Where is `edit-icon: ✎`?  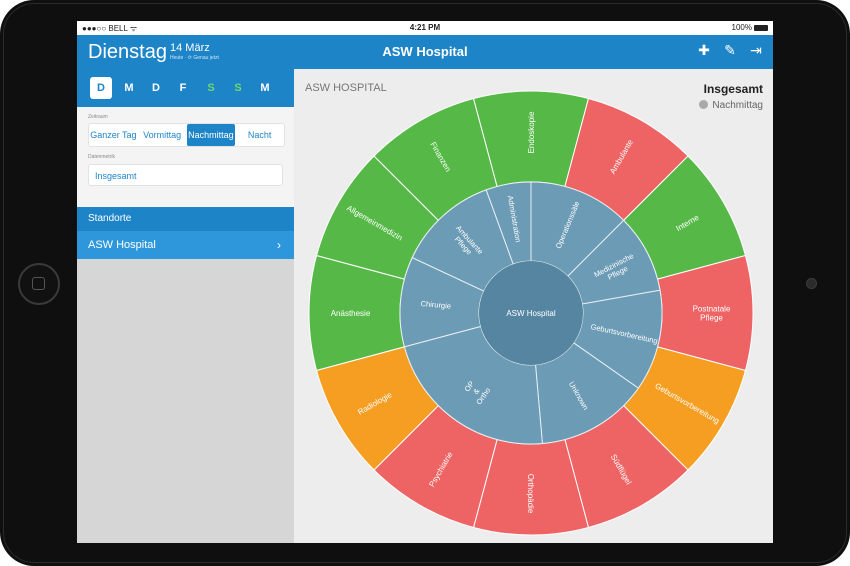
edit-icon: ✎ is located at coordinates (730, 50).